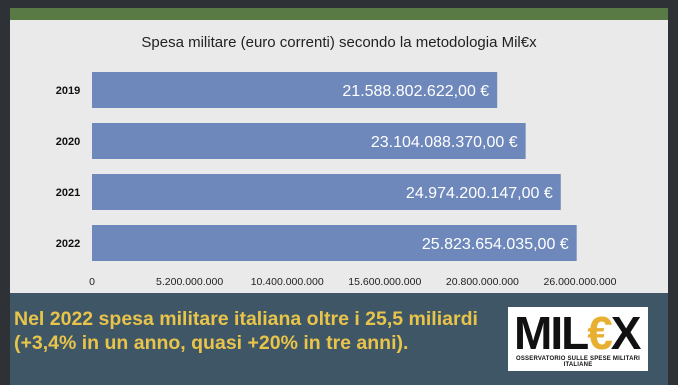 The height and width of the screenshot is (385, 678). I want to click on x-tick-label: 0, so click(92, 282).